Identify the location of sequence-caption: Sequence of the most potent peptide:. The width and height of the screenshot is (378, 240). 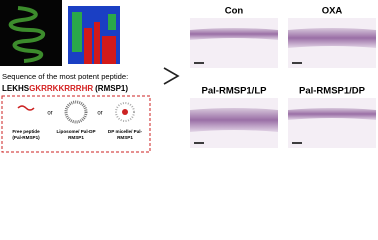
(65, 76).